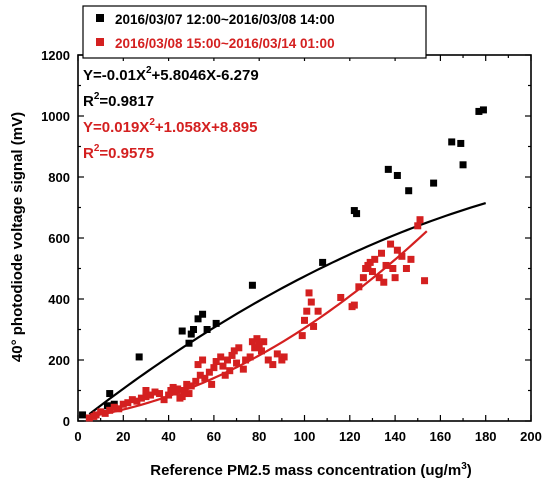 This screenshot has height=489, width=550. What do you see at coordinates (259, 436) in the screenshot?
I see `x-tick-label: 80` at bounding box center [259, 436].